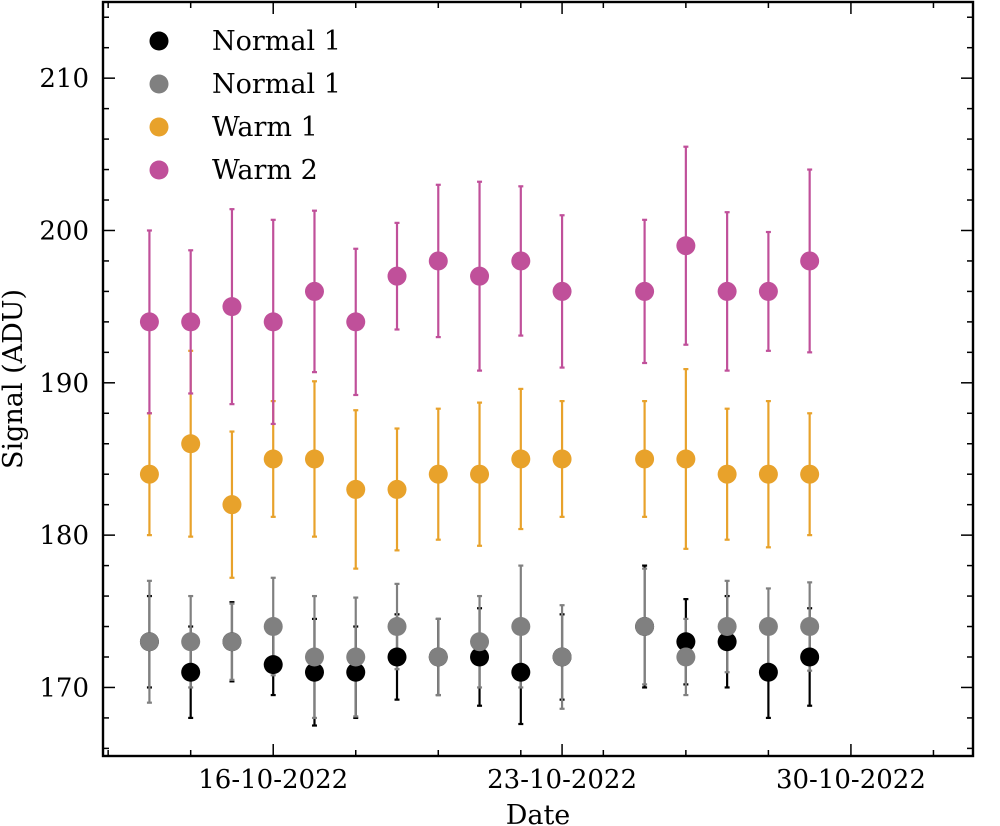 The width and height of the screenshot is (1000, 826). I want to click on y-tick-labels: 170 180 190 200 210, so click(64, 383).